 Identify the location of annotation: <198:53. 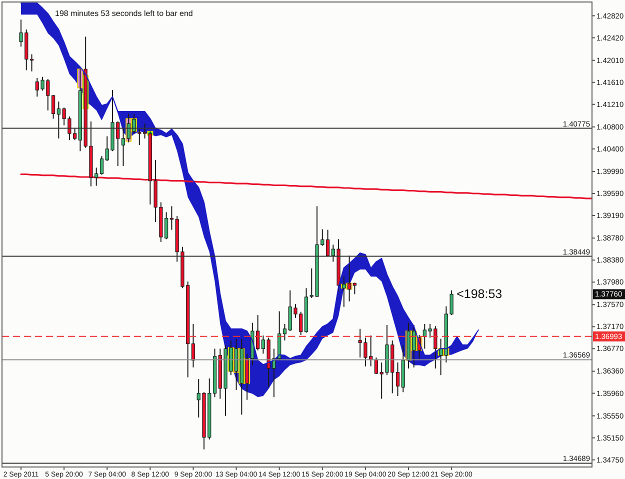
(479, 294).